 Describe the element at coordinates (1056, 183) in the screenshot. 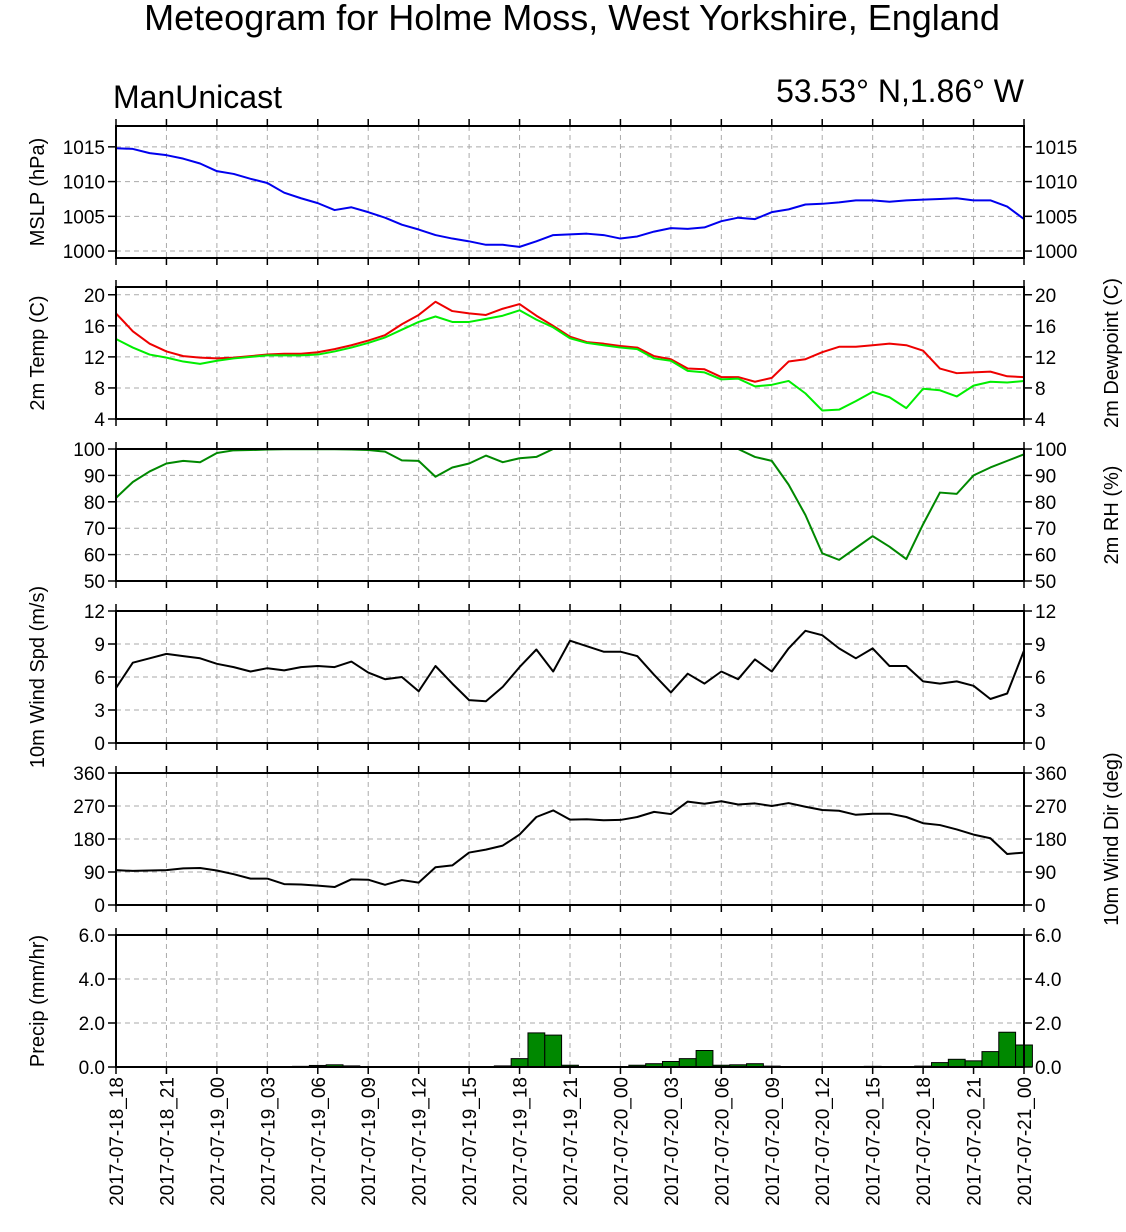

I see `y-tick-label-right: 1010` at that location.